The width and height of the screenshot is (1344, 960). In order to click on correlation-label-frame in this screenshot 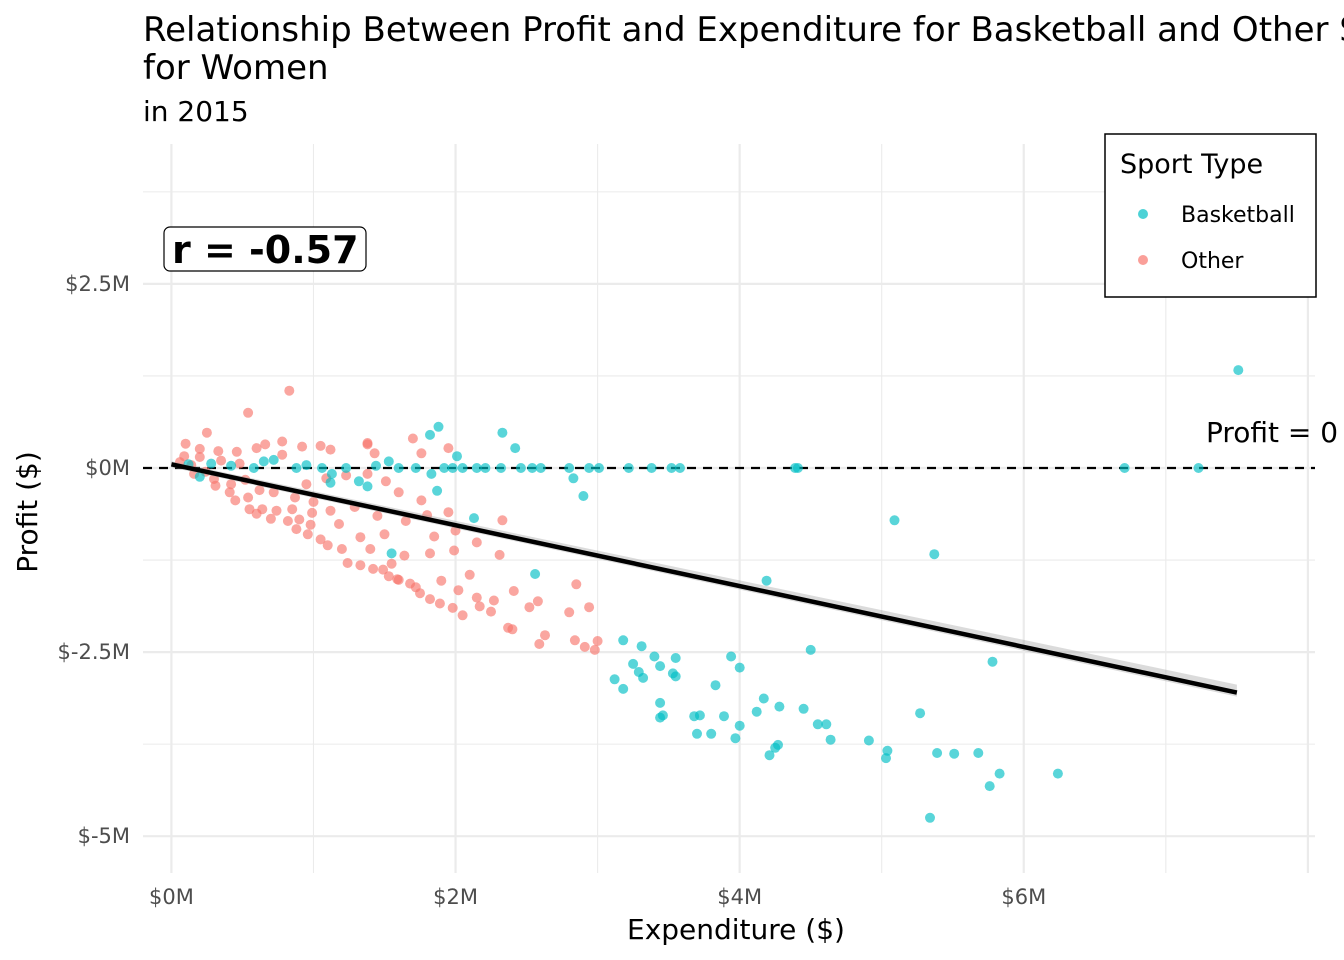, I will do `click(265, 249)`.